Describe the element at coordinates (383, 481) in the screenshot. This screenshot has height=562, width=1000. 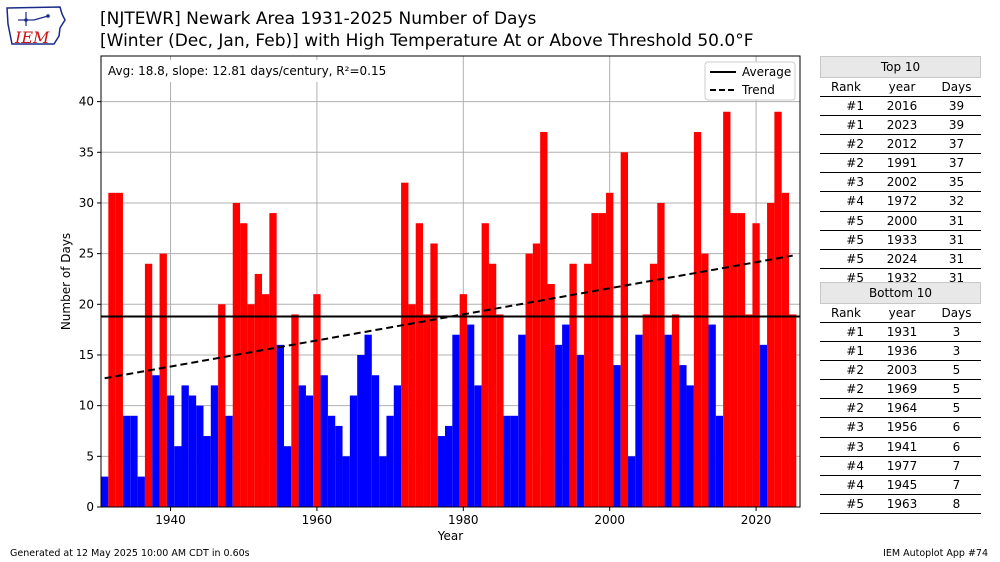
I see `bar-1969` at that location.